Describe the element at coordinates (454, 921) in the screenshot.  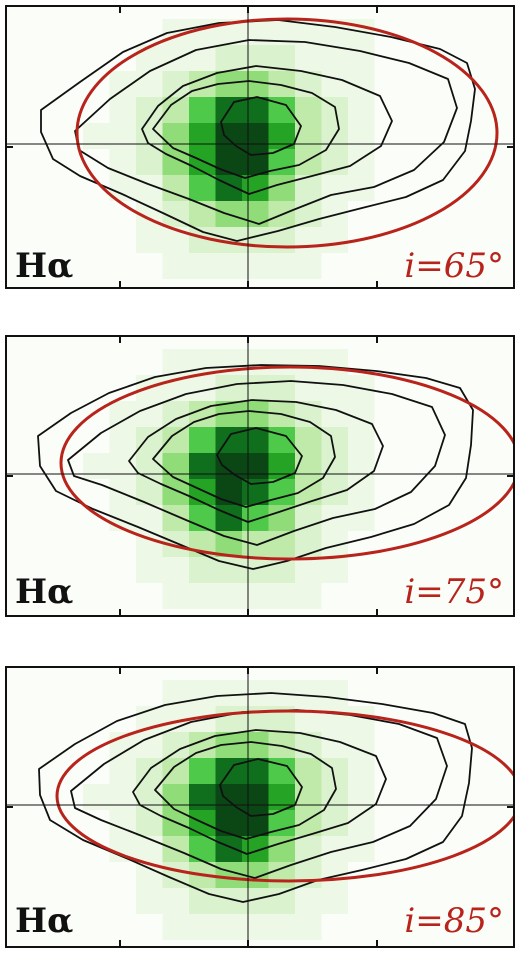
I see `panel-3-inclination-label: i=85°` at that location.